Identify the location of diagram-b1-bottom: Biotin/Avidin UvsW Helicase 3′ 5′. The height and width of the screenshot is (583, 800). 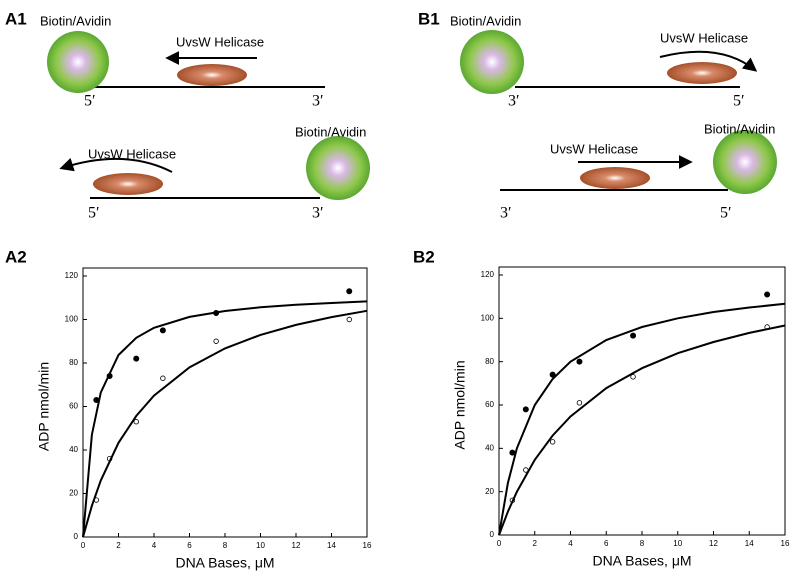
(638, 171).